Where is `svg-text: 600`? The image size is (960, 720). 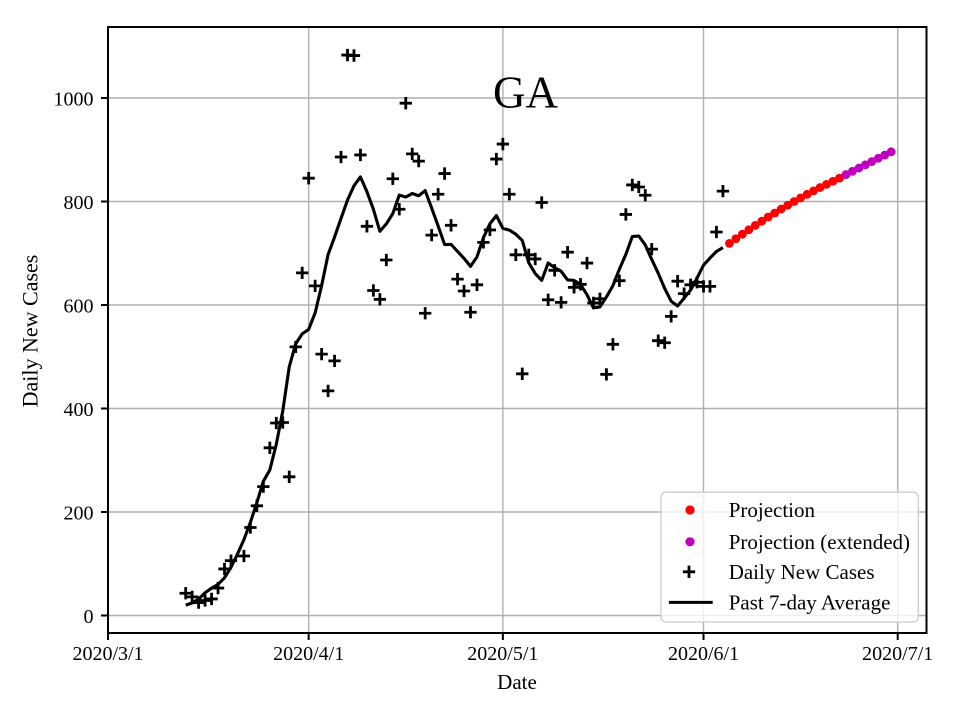
svg-text: 600 is located at coordinates (79, 306).